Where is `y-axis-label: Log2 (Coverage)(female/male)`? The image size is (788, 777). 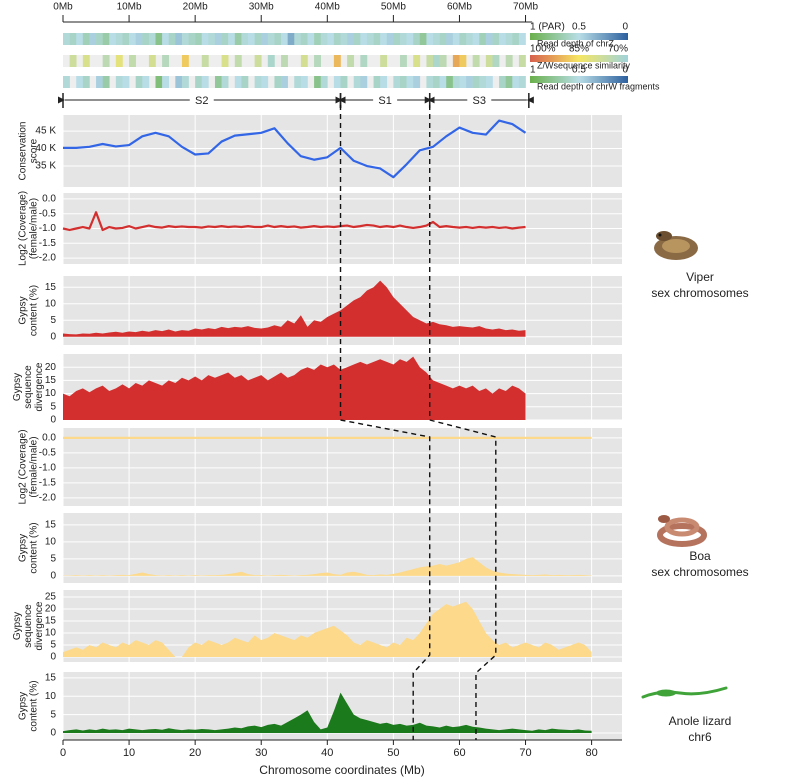 y-axis-label: Log2 (Coverage)(female/male) is located at coordinates (28, 228).